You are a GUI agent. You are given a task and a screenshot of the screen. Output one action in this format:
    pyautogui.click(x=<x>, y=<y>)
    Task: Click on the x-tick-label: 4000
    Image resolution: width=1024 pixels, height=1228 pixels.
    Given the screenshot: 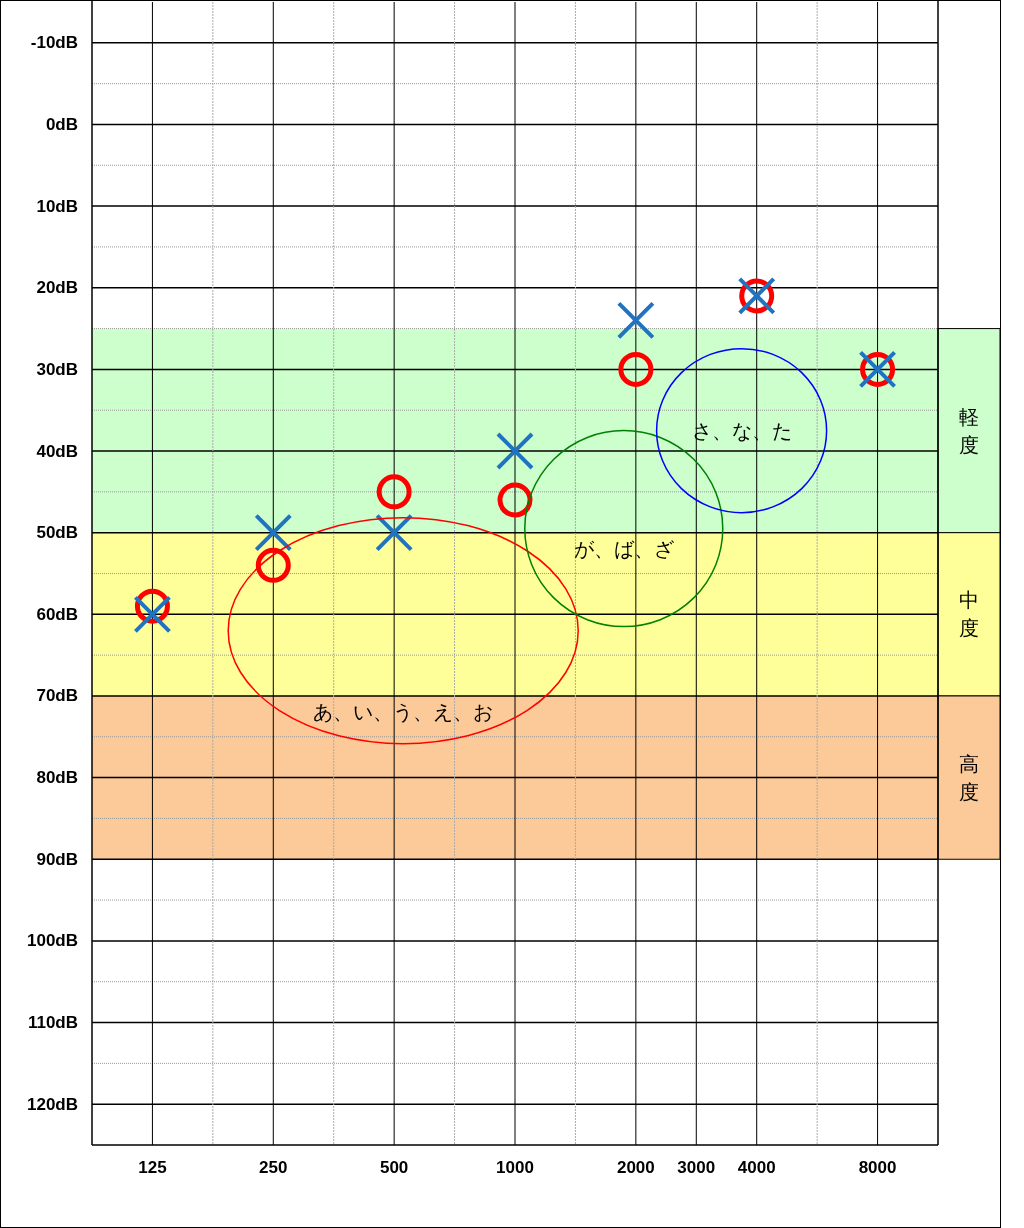 What is the action you would take?
    pyautogui.click(x=756, y=1167)
    